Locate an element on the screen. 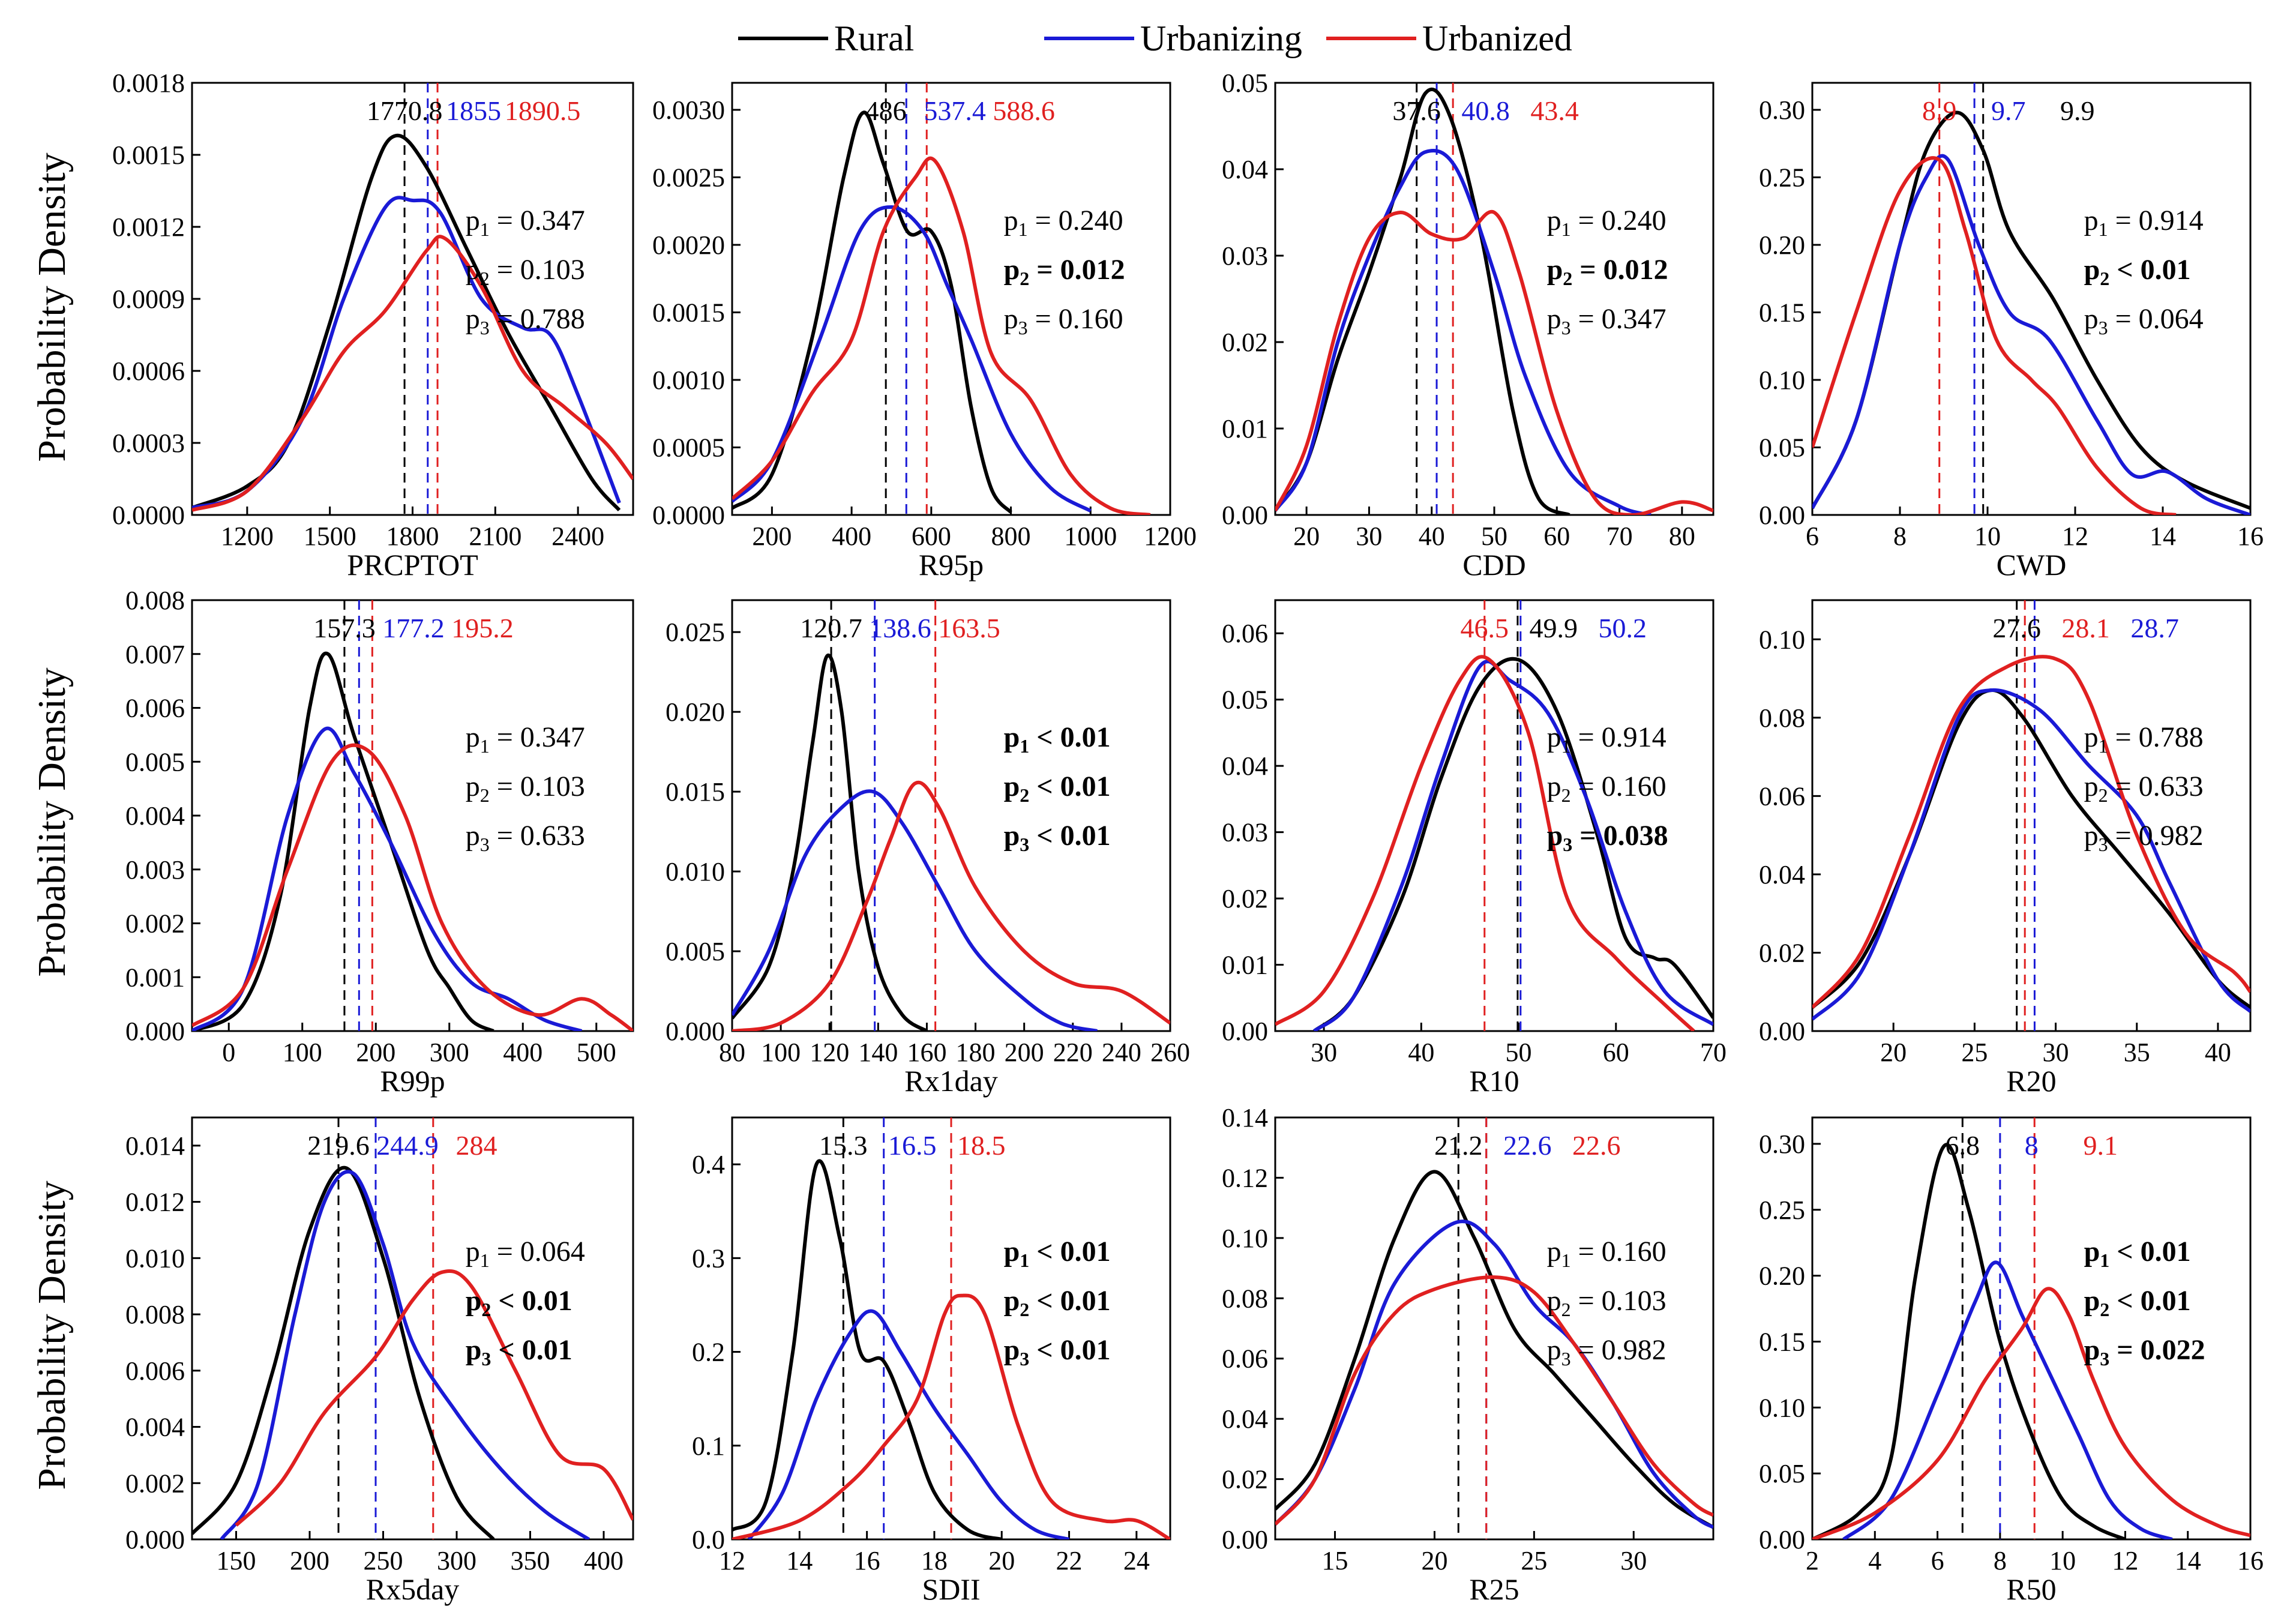 Image resolution: width=2284 pixels, height=1624 pixels. x-tick-label: 1000 is located at coordinates (1090, 536).